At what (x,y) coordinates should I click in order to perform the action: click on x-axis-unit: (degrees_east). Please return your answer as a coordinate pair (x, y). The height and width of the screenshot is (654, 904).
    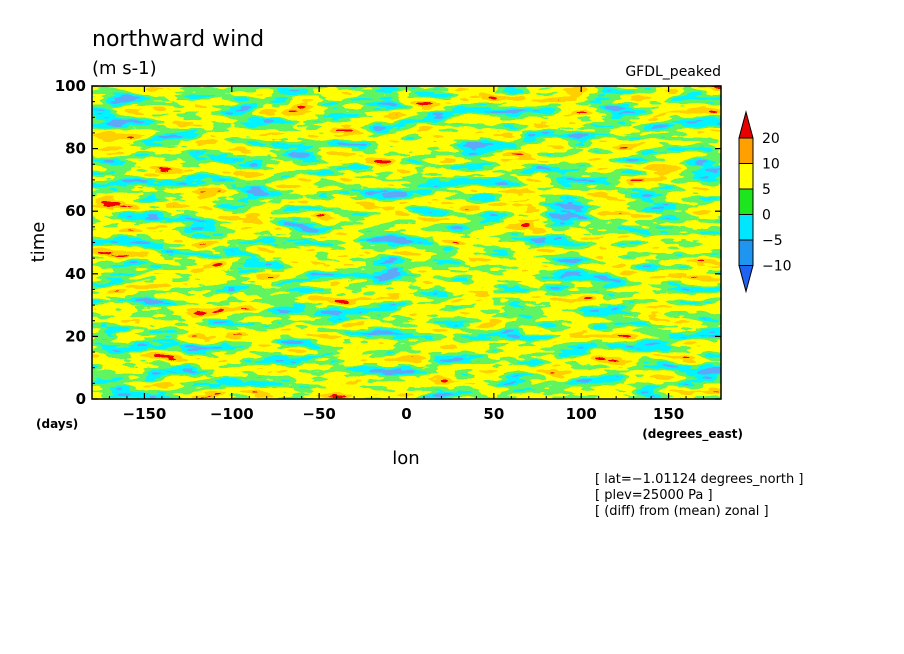
    Looking at the image, I should click on (692, 434).